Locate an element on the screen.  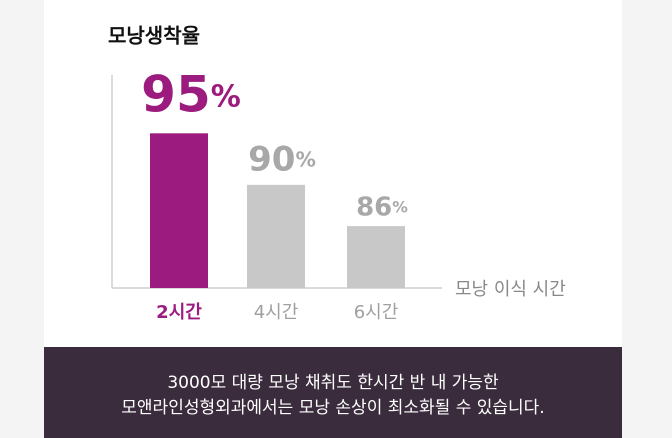
x-axis-label: 모낭 이식 시간 is located at coordinates (510, 289).